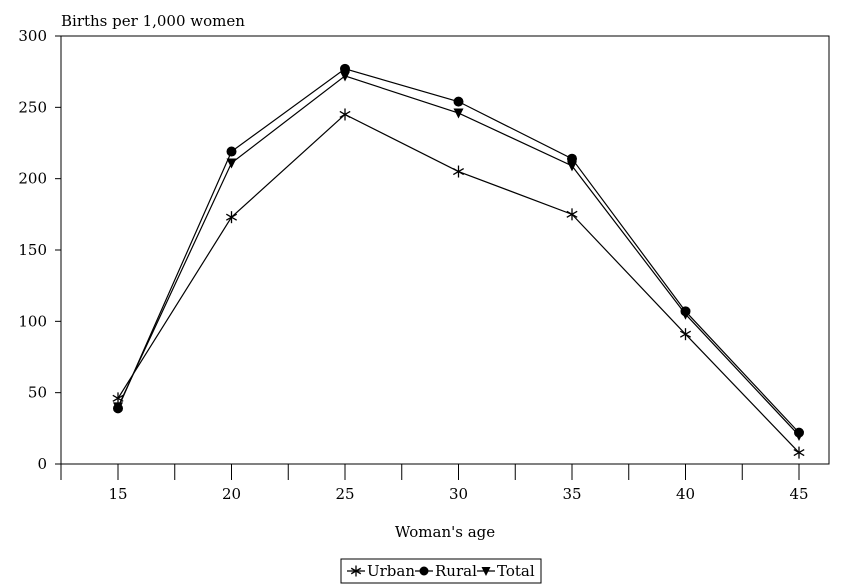  Describe the element at coordinates (458, 494) in the screenshot. I see `x-tick-label: 30` at that location.